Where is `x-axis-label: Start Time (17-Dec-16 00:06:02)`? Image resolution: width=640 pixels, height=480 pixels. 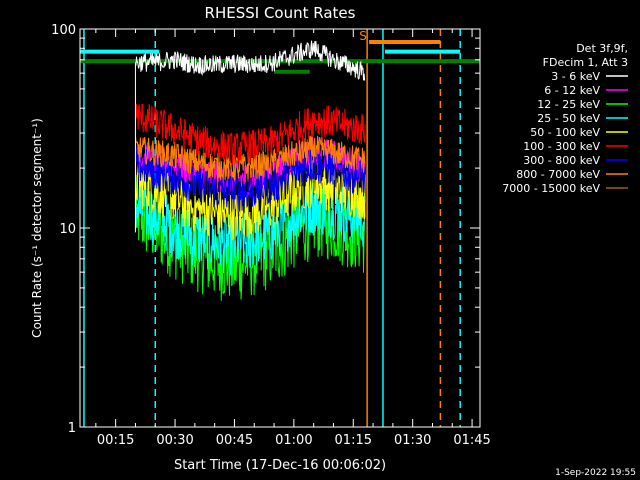 x-axis-label: Start Time (17-Dec-16 00:06:02) is located at coordinates (280, 465).